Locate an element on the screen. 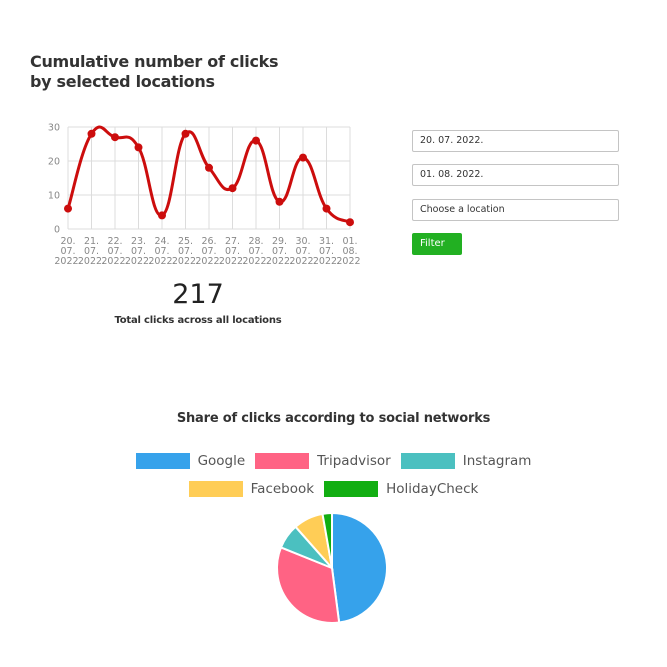  x-tick-label: 30. 07. 2022. is located at coordinates (302, 251).